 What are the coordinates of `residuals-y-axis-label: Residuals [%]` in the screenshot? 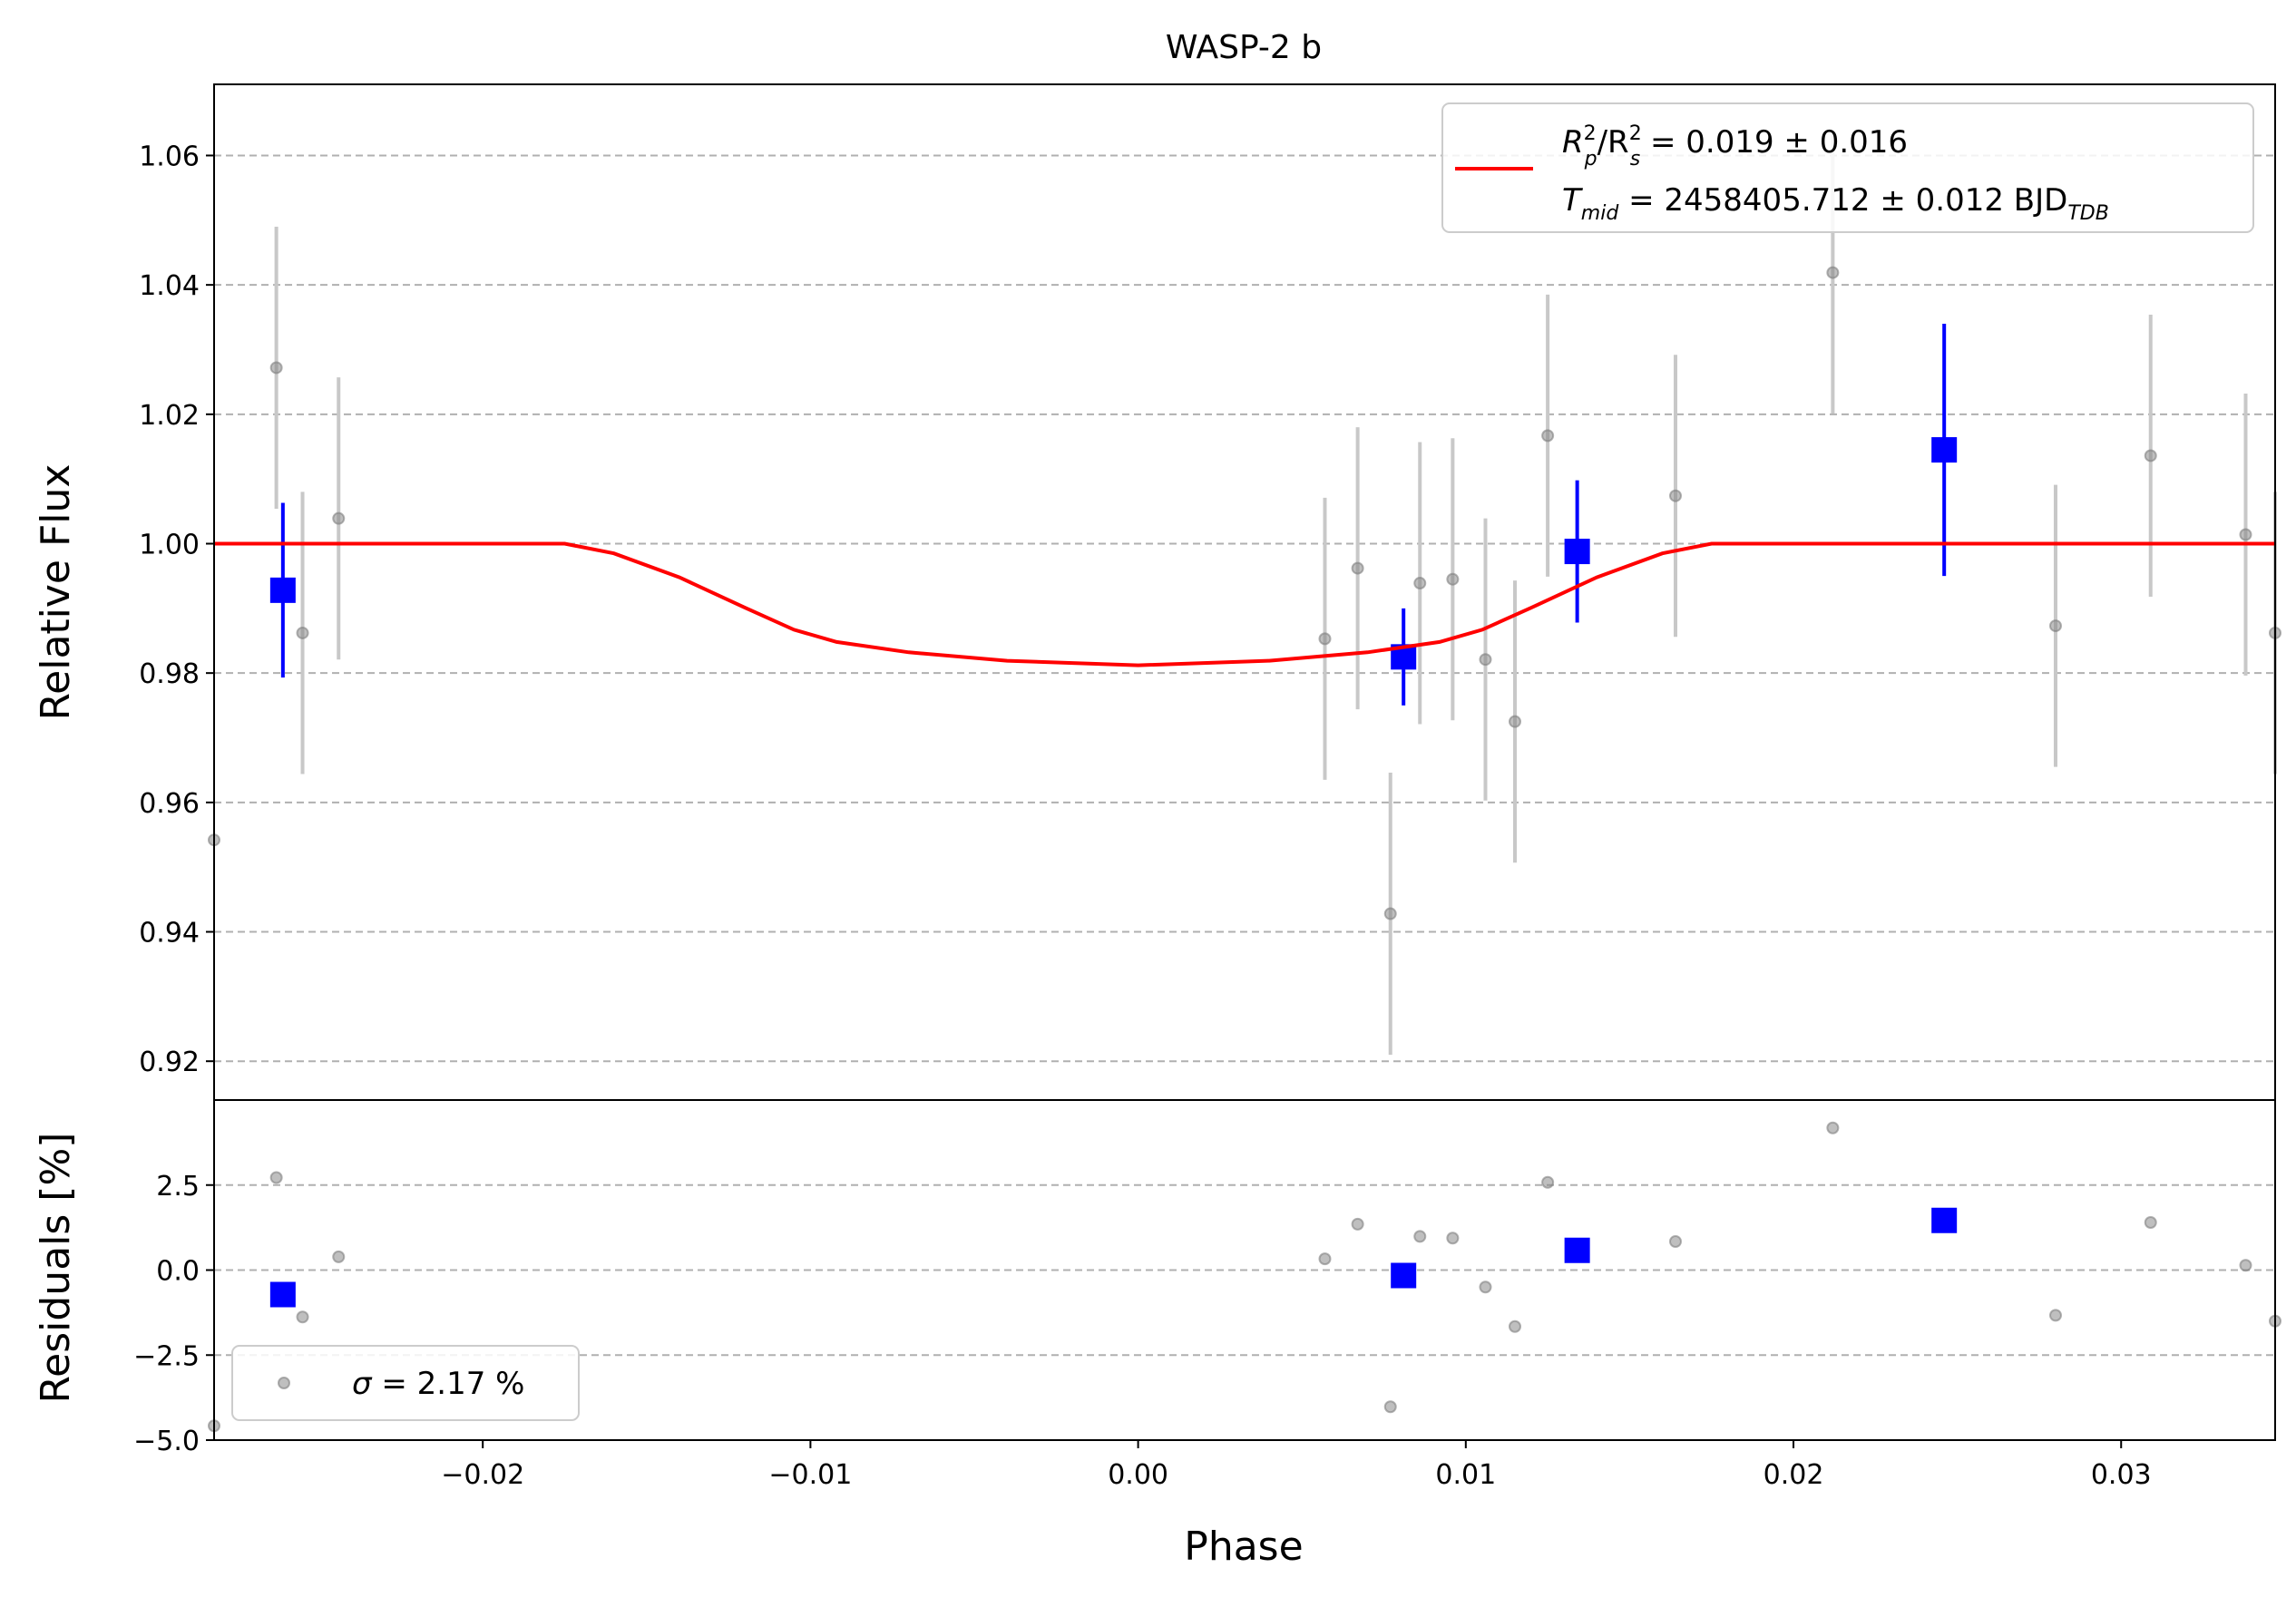 It's located at (56, 1268).